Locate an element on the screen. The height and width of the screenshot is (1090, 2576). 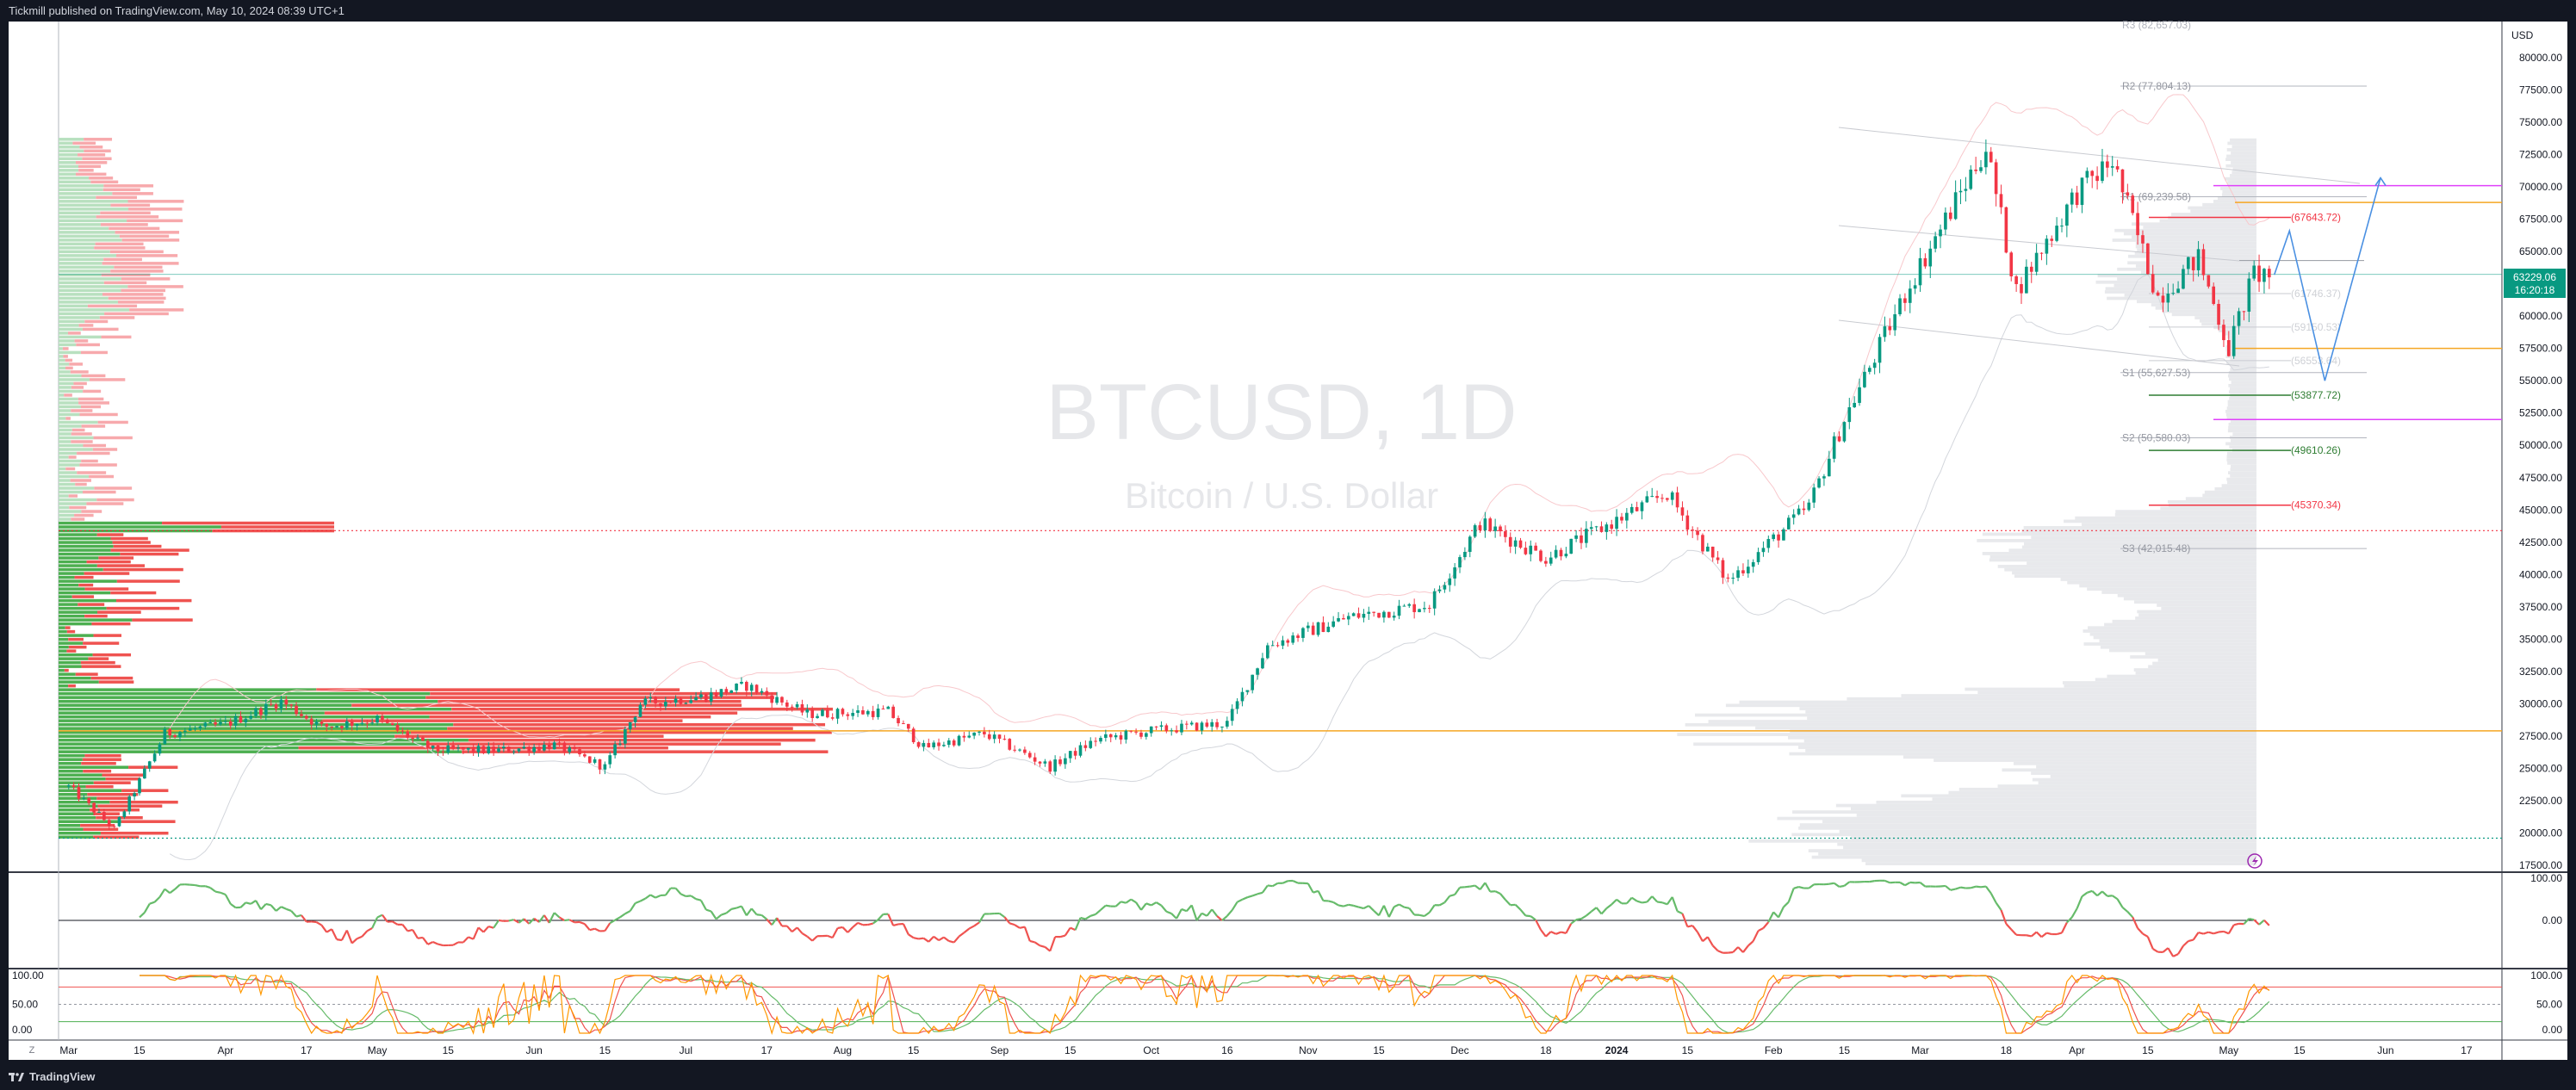
time-tick: Mar is located at coordinates (68, 1050).